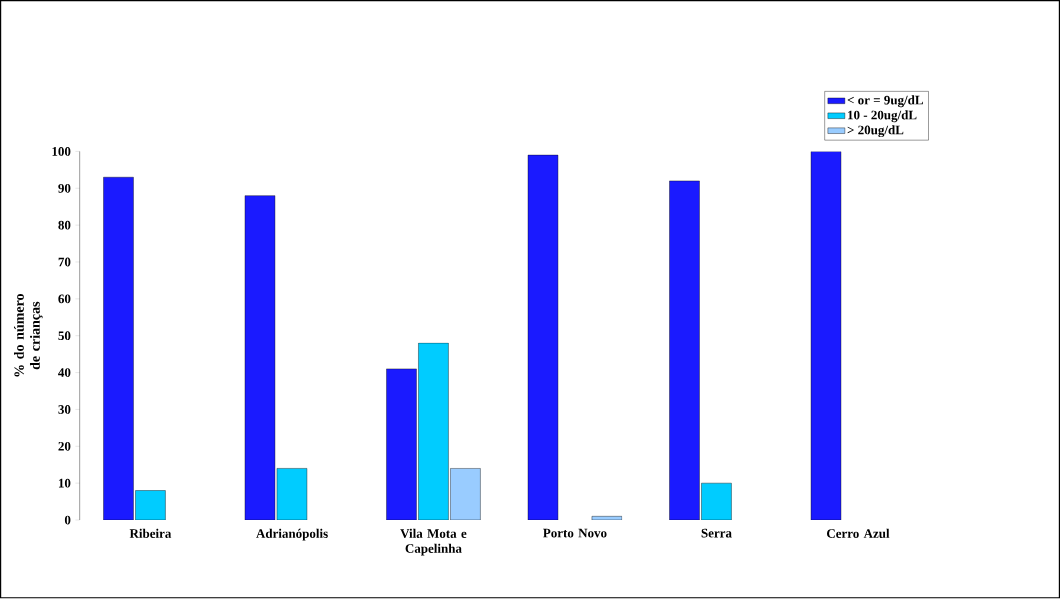 This screenshot has width=1060, height=599. What do you see at coordinates (882, 116) in the screenshot?
I see `legend-label: 10 - 20ug/dL` at bounding box center [882, 116].